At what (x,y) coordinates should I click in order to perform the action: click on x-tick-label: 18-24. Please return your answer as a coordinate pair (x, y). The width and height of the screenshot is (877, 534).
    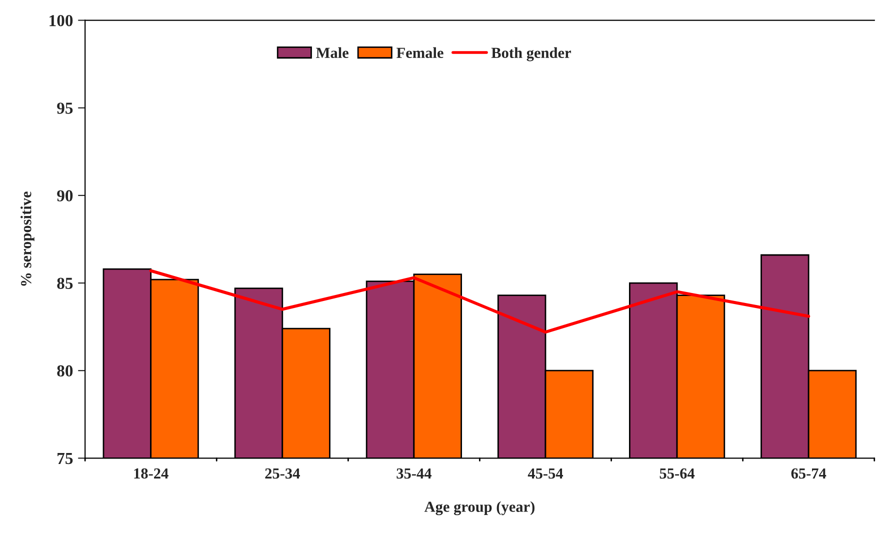
    Looking at the image, I should click on (151, 473).